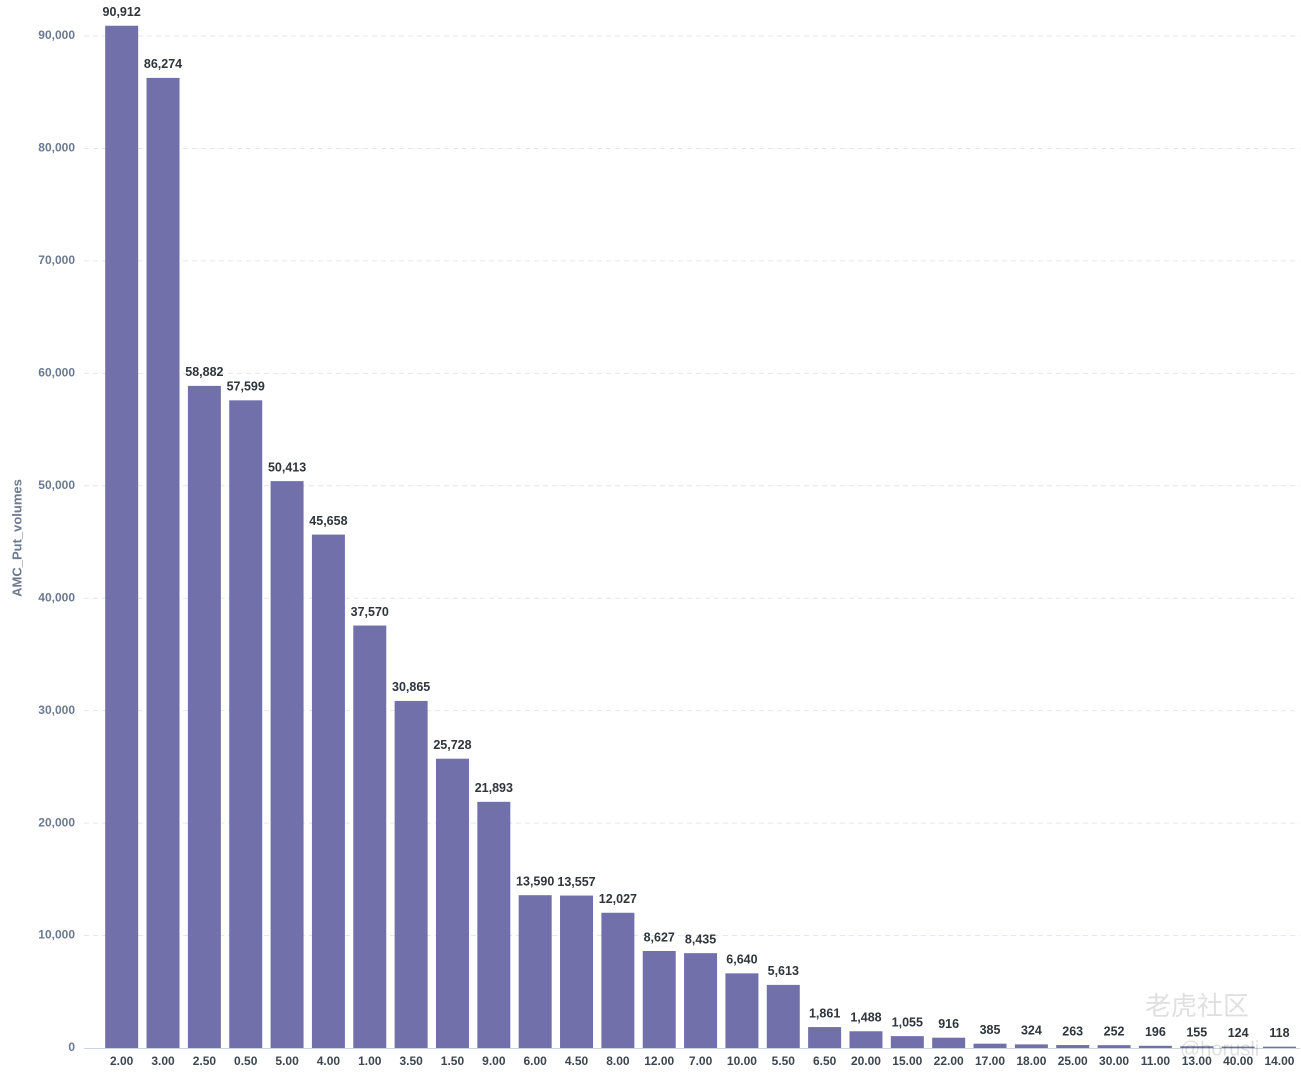  What do you see at coordinates (1072, 1031) in the screenshot?
I see `value-label: 263` at bounding box center [1072, 1031].